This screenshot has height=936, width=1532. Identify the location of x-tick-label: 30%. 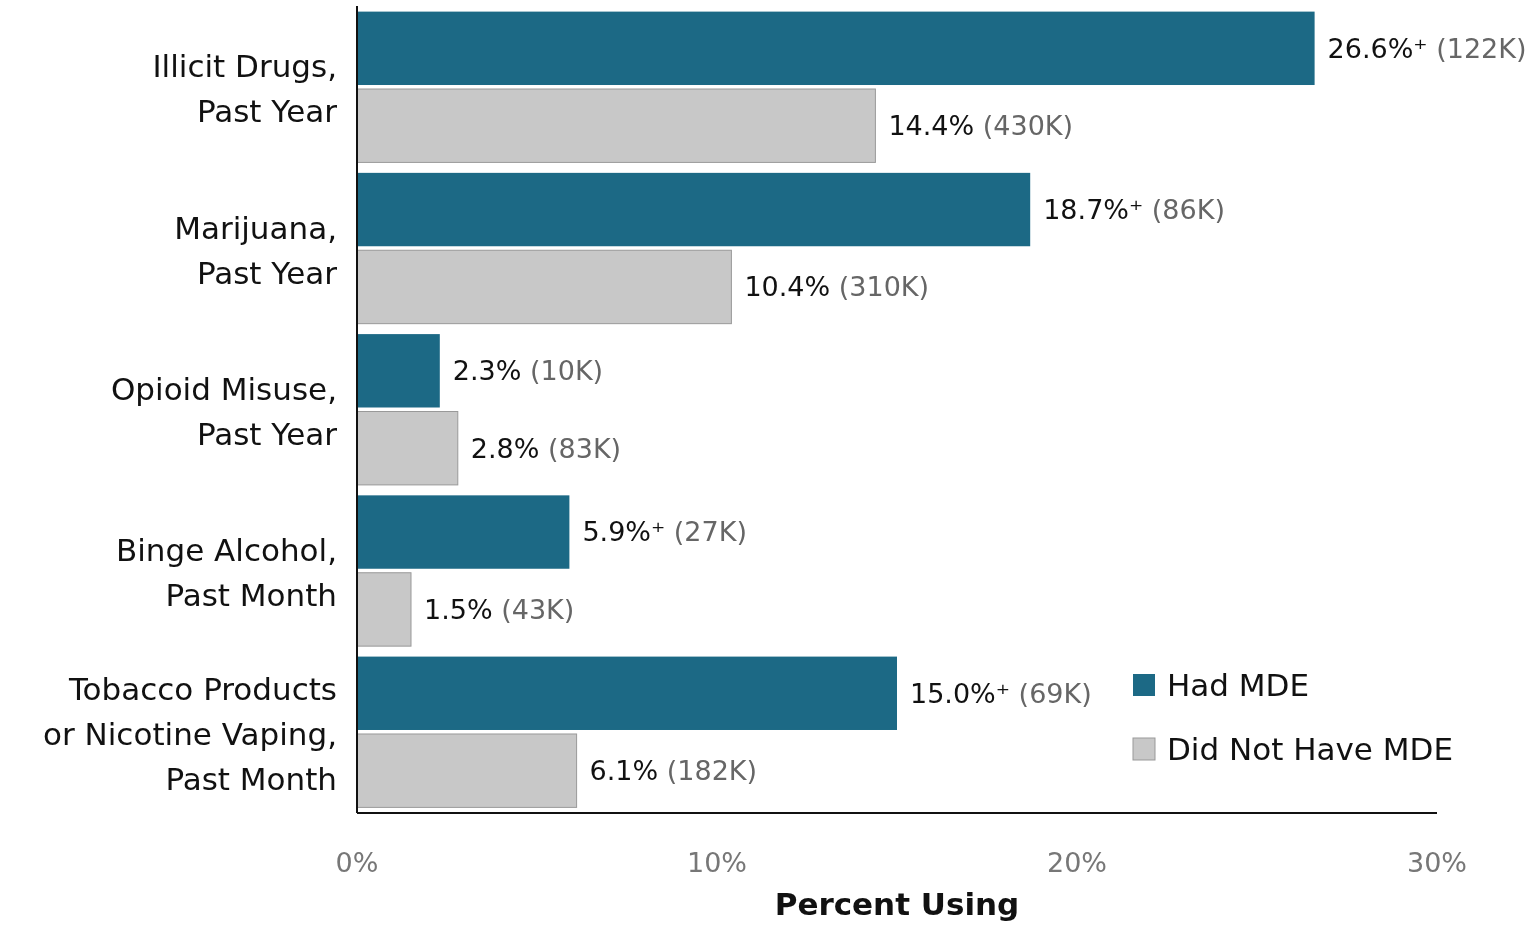
(1437, 863).